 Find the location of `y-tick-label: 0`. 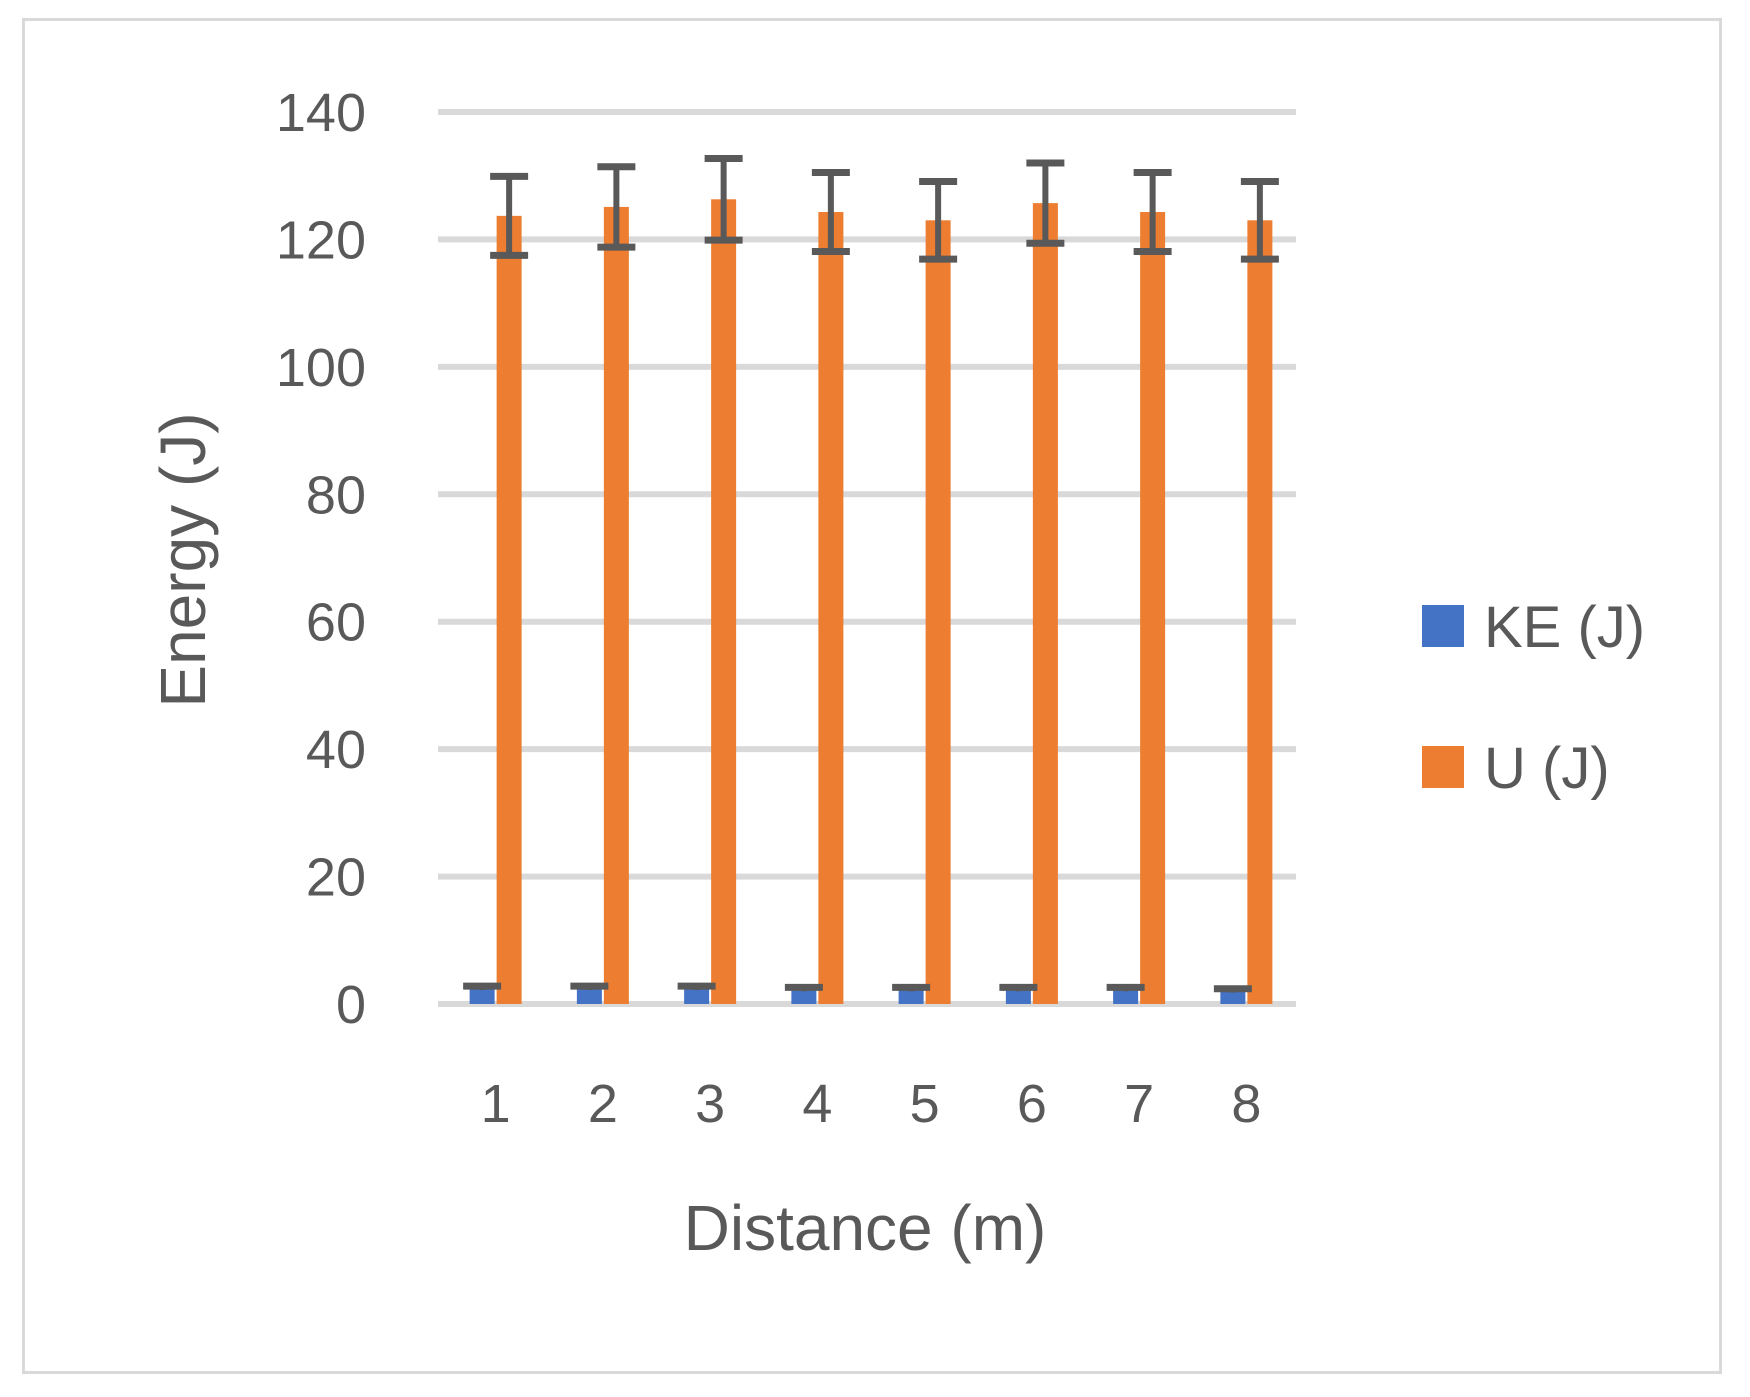

y-tick-label: 0 is located at coordinates (351, 1005).